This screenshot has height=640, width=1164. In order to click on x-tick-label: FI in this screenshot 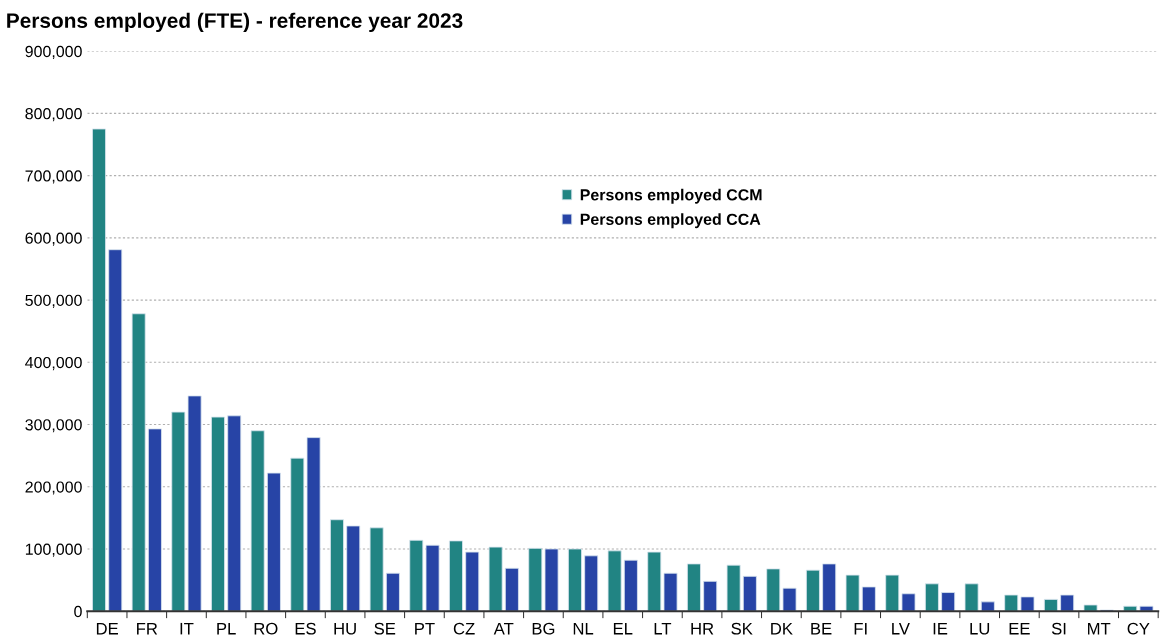, I will do `click(860, 628)`.